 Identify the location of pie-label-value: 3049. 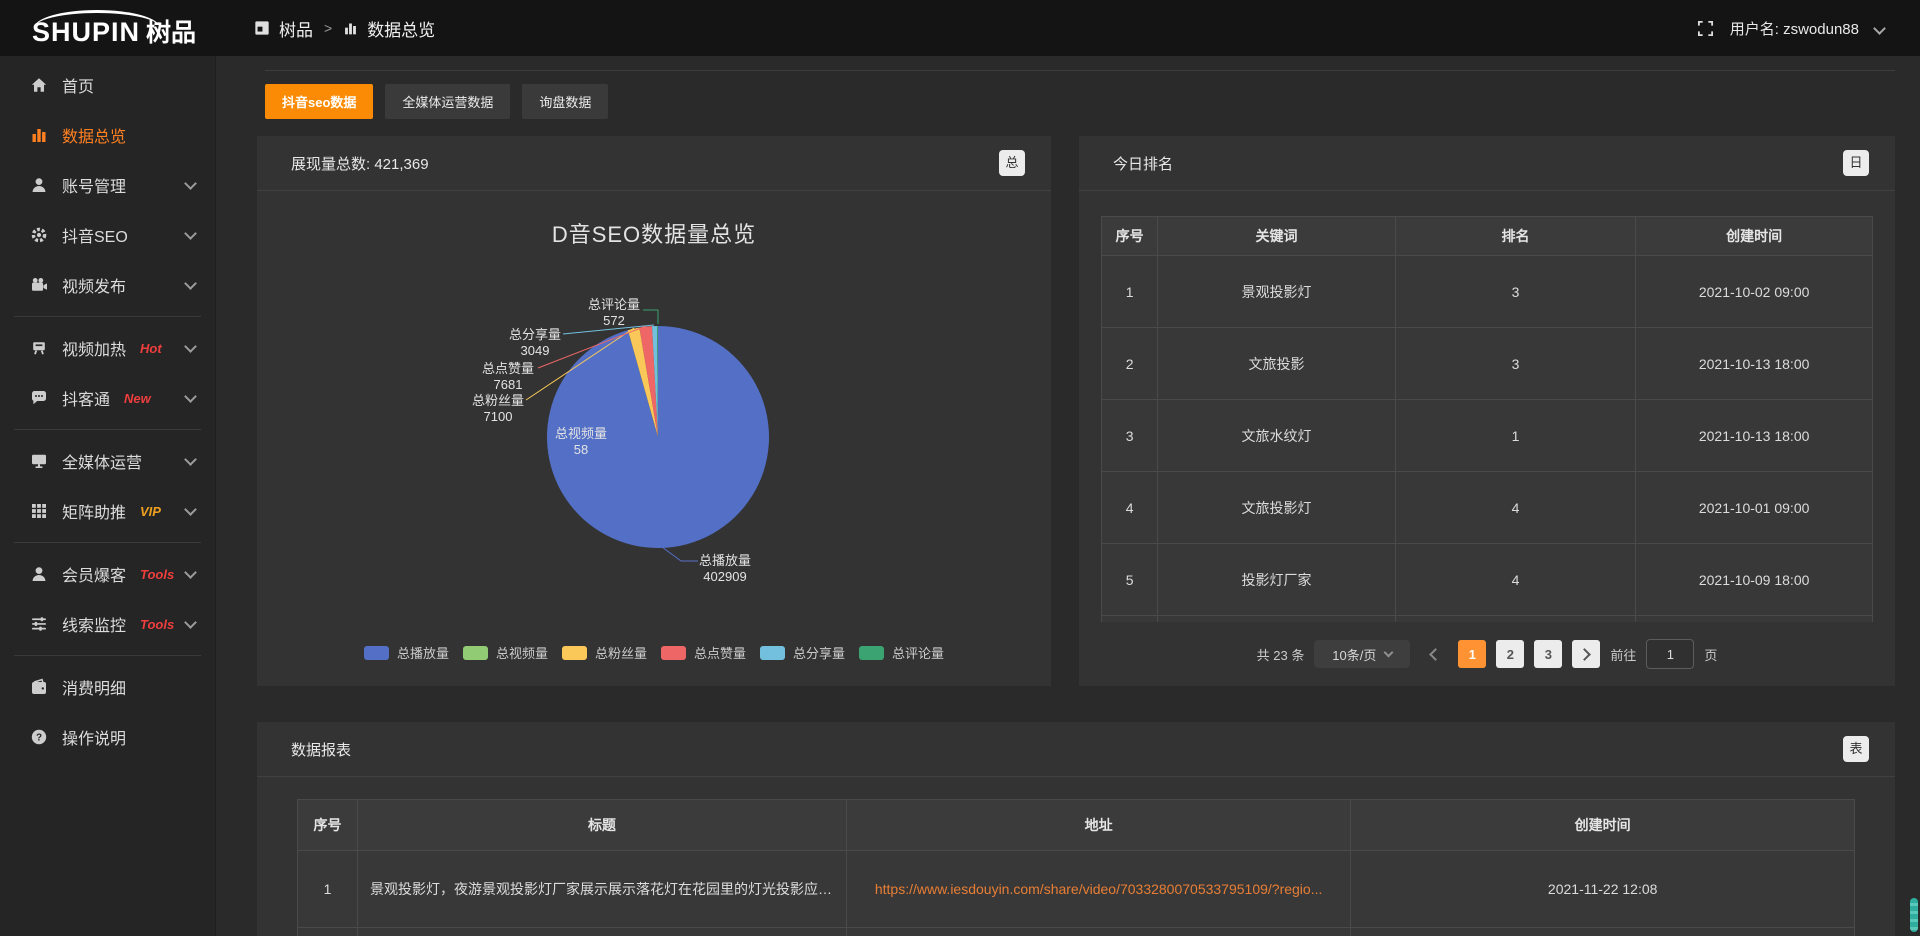
(535, 350).